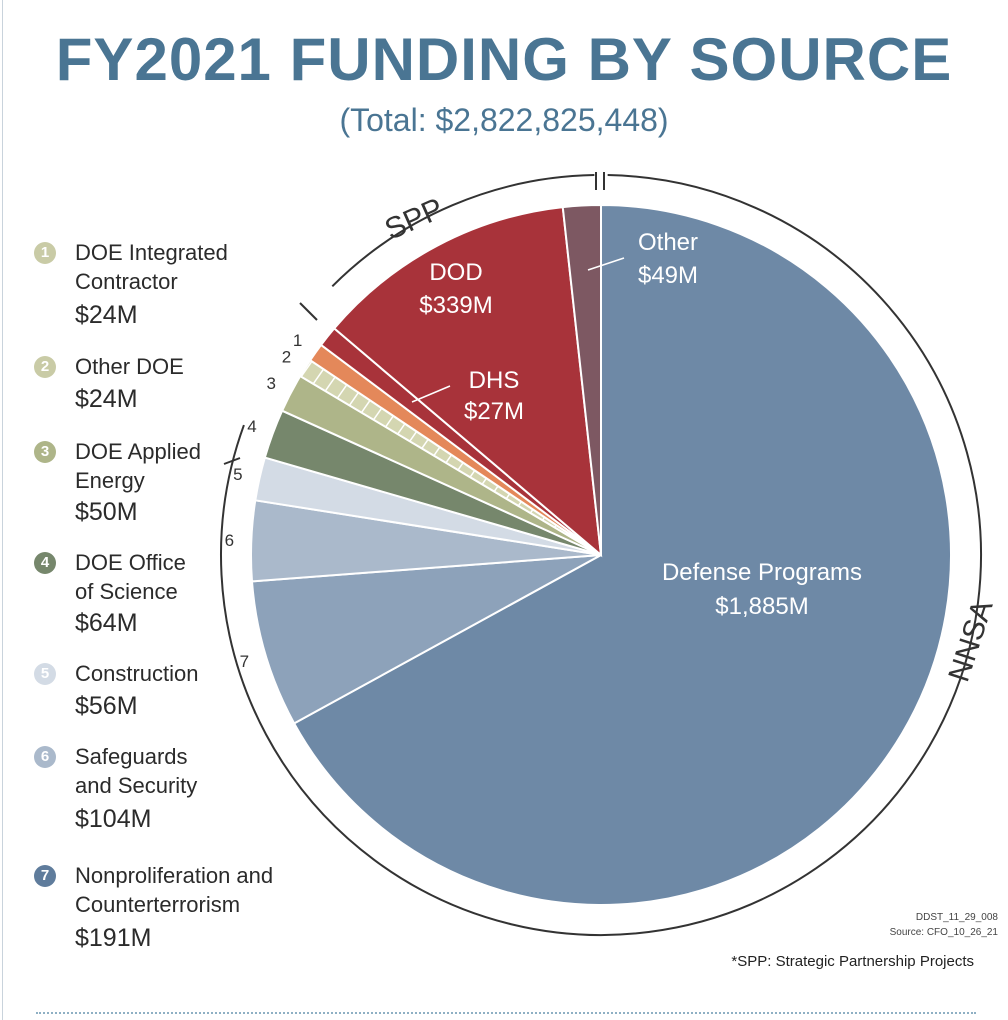 This screenshot has width=1008, height=1020. Describe the element at coordinates (308, 311) in the screenshot. I see `spp-bracket-end` at that location.